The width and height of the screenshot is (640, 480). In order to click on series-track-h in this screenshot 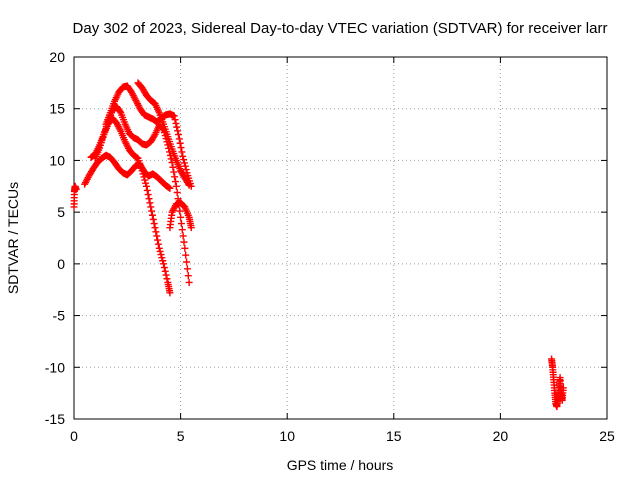, I will do `click(557, 383)`.